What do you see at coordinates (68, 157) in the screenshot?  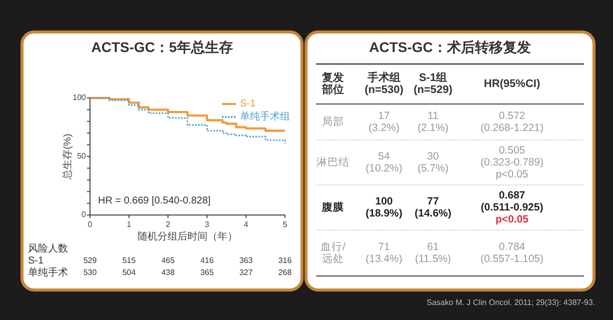 I see `y-axis-title: 总生存(%)` at bounding box center [68, 157].